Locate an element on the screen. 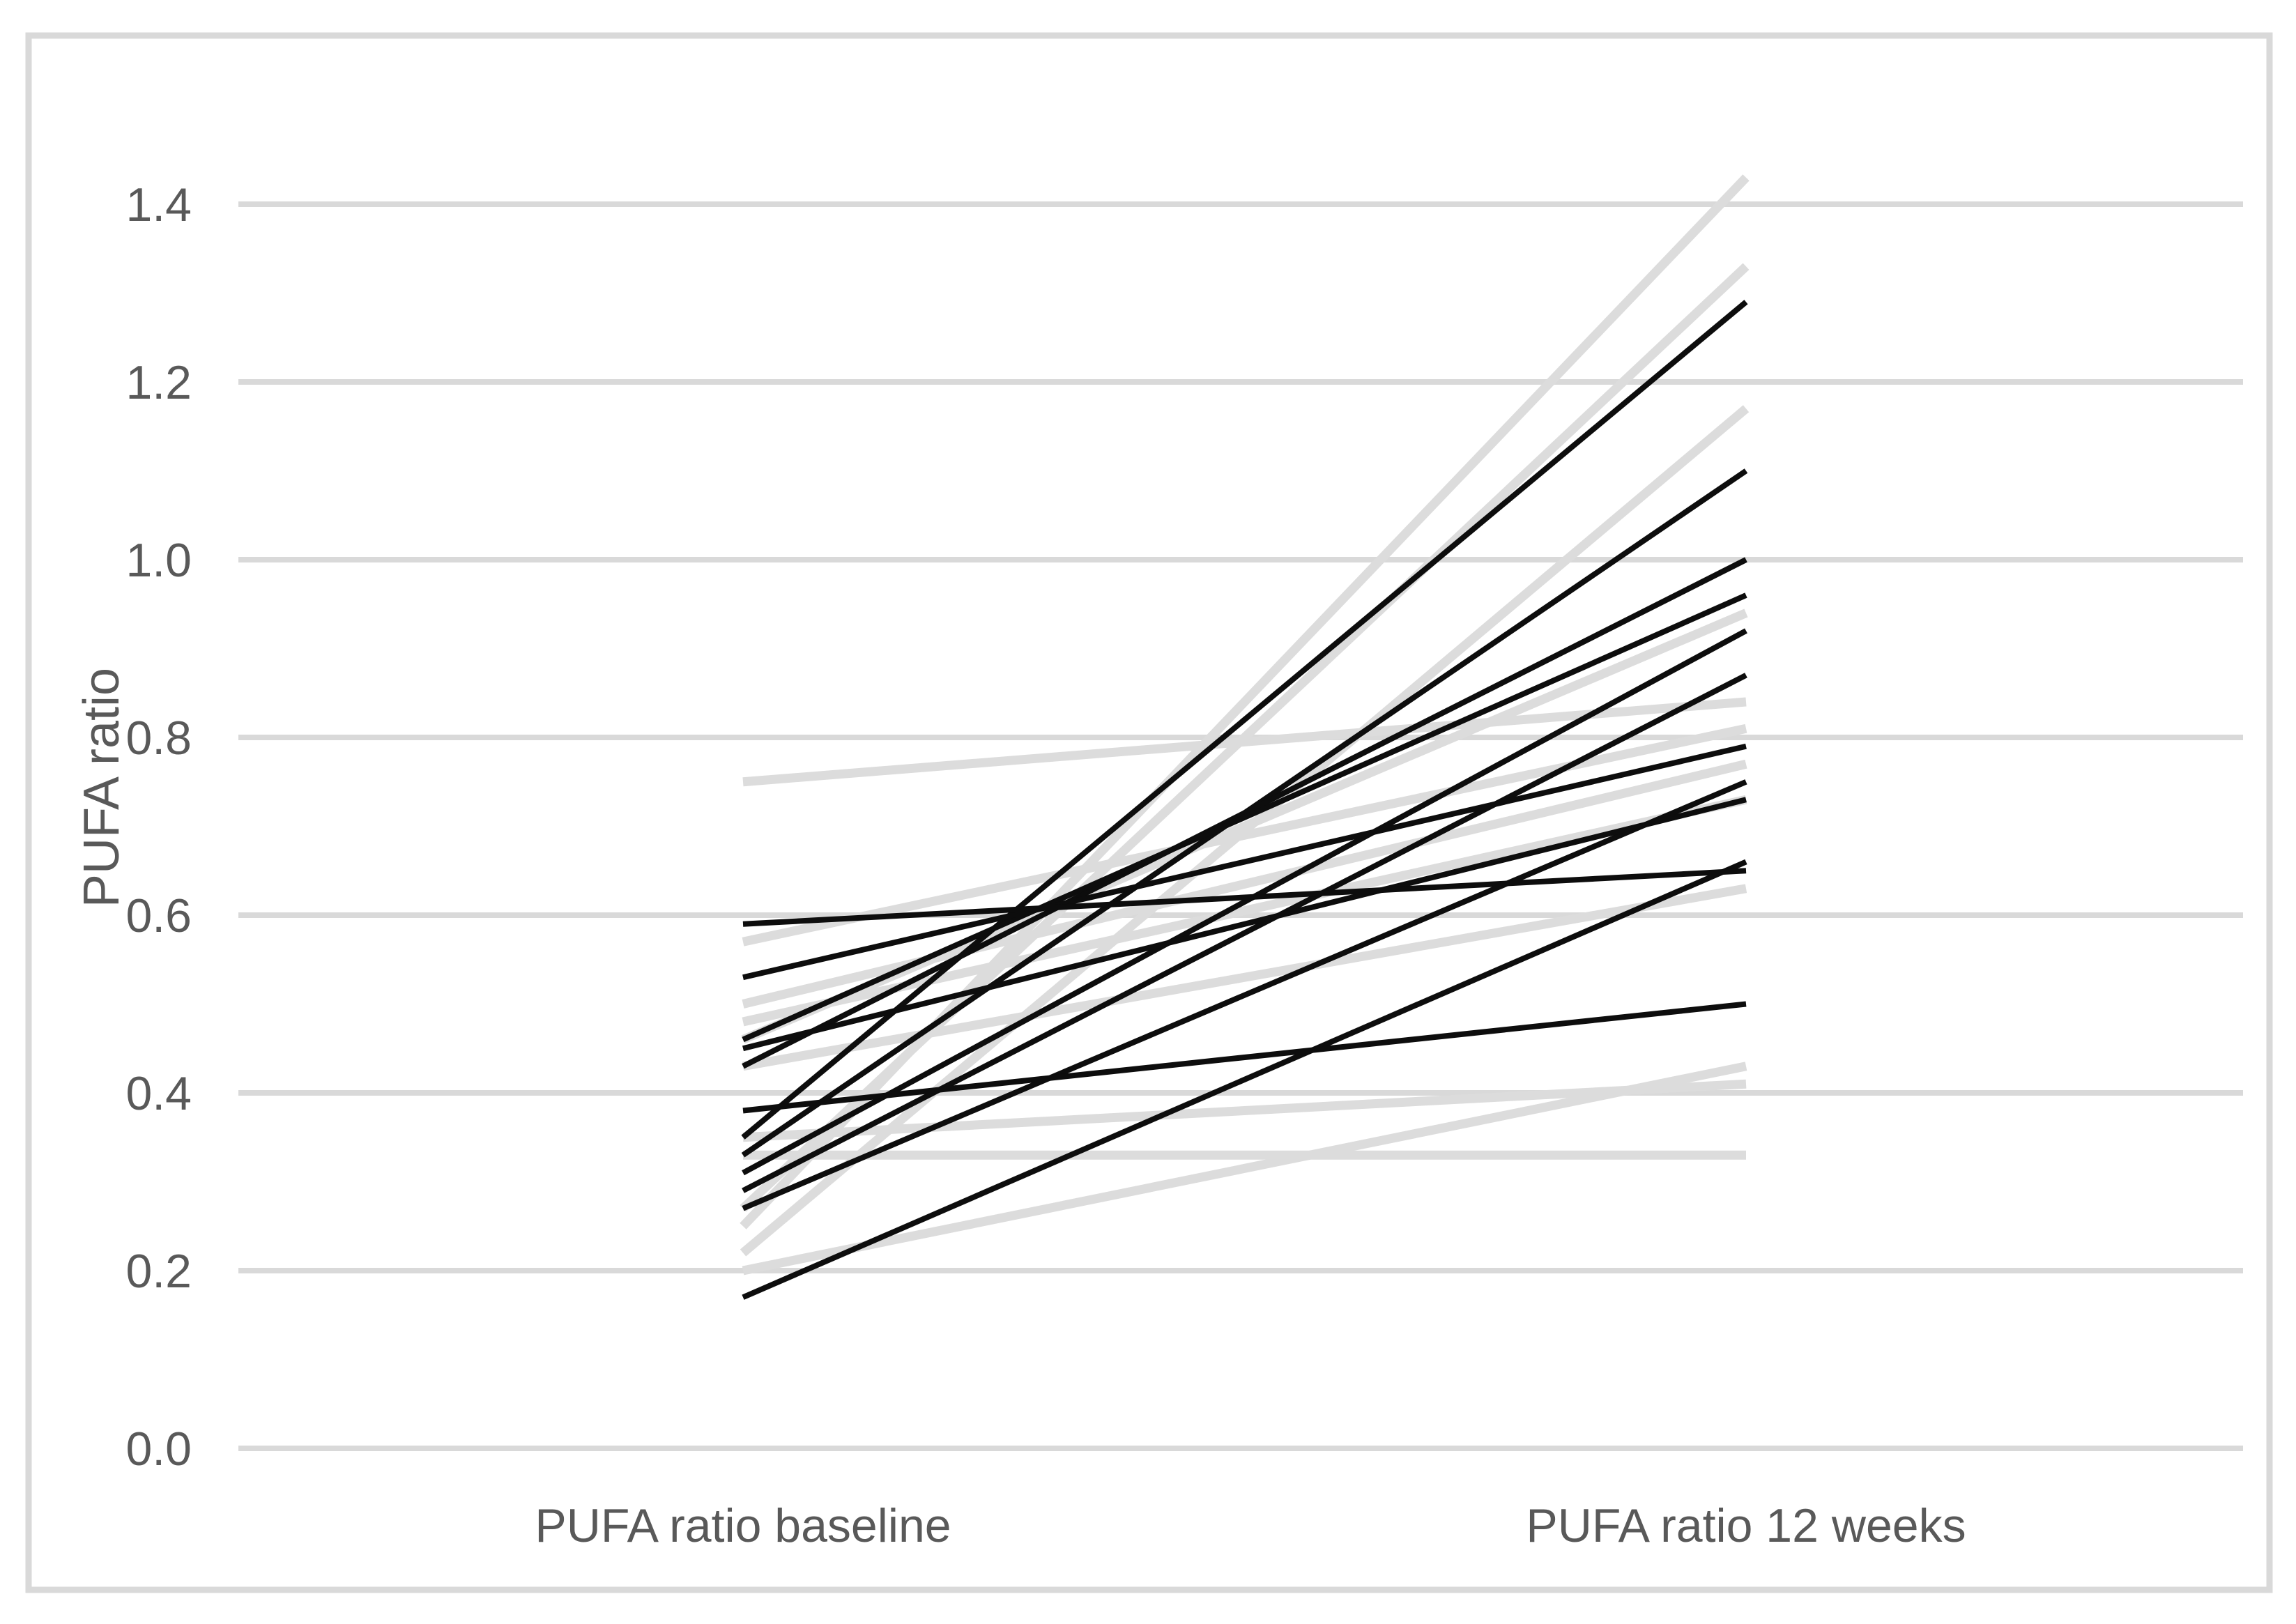  y-tick-labels: 0.0 0.2 0.4 0.6 0.8 1.0 1.2 1.4 is located at coordinates (159, 827).